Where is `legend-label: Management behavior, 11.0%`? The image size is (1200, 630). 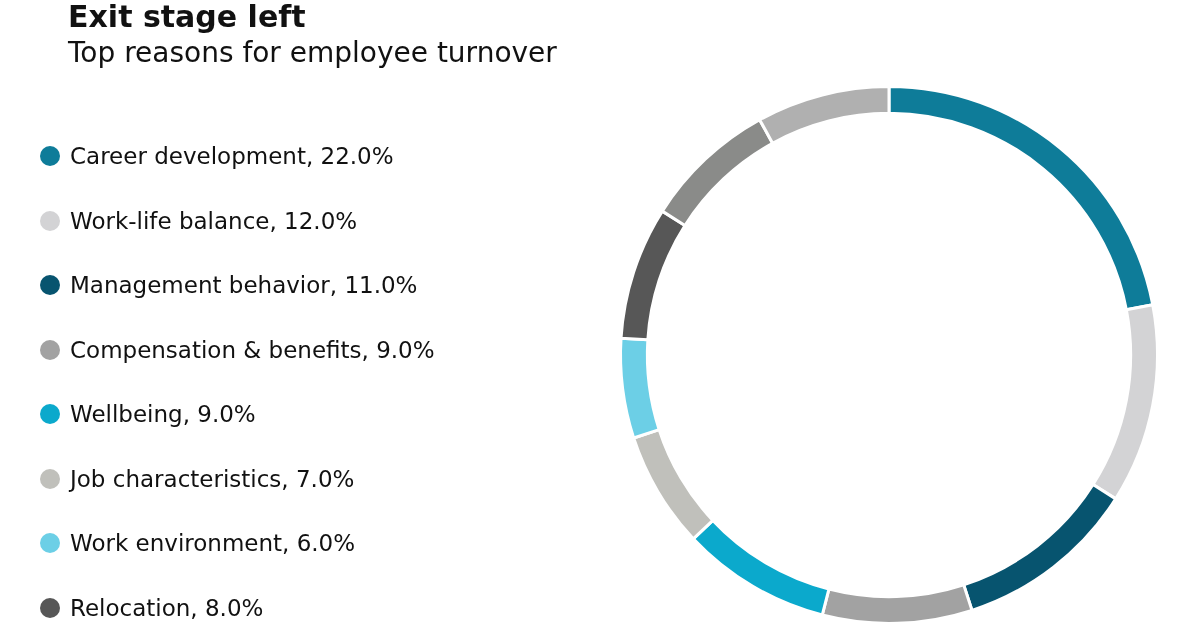
legend-label: Management behavior, 11.0% is located at coordinates (244, 285).